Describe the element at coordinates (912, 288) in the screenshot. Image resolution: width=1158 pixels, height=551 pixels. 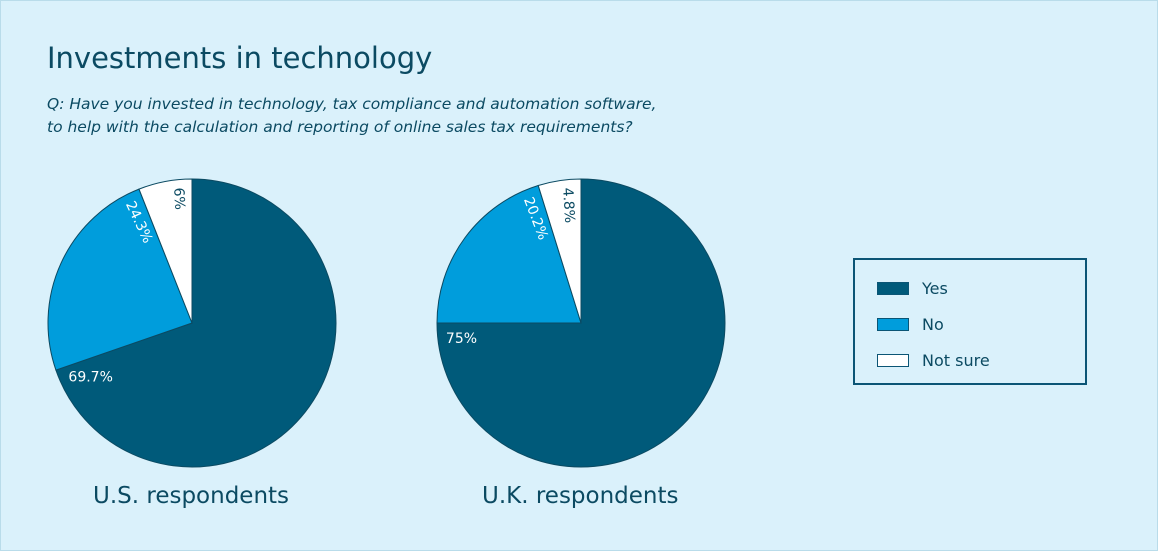
I see `legend-item-yes: Yes` at that location.